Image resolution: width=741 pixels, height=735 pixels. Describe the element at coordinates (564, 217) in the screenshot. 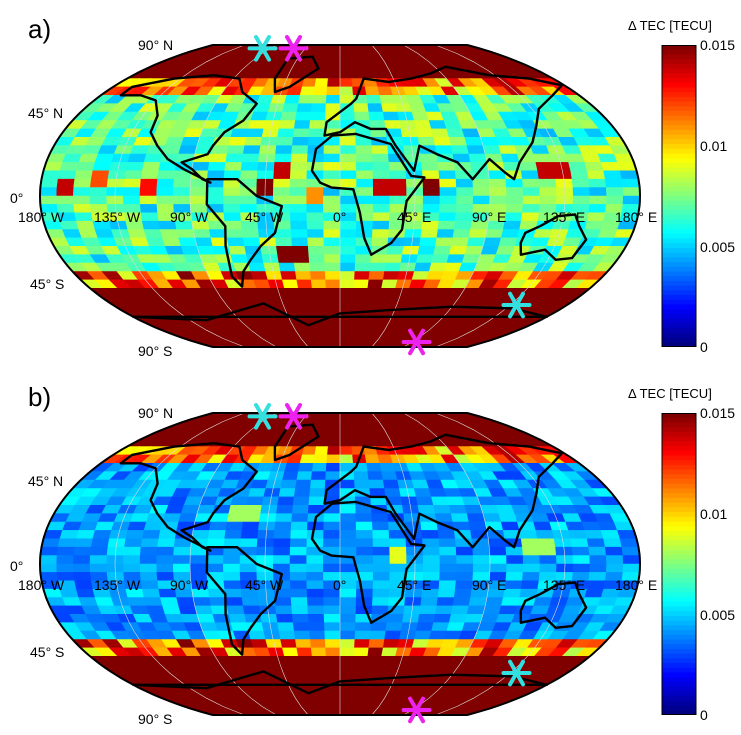

I see `lon-label: 135° E` at that location.